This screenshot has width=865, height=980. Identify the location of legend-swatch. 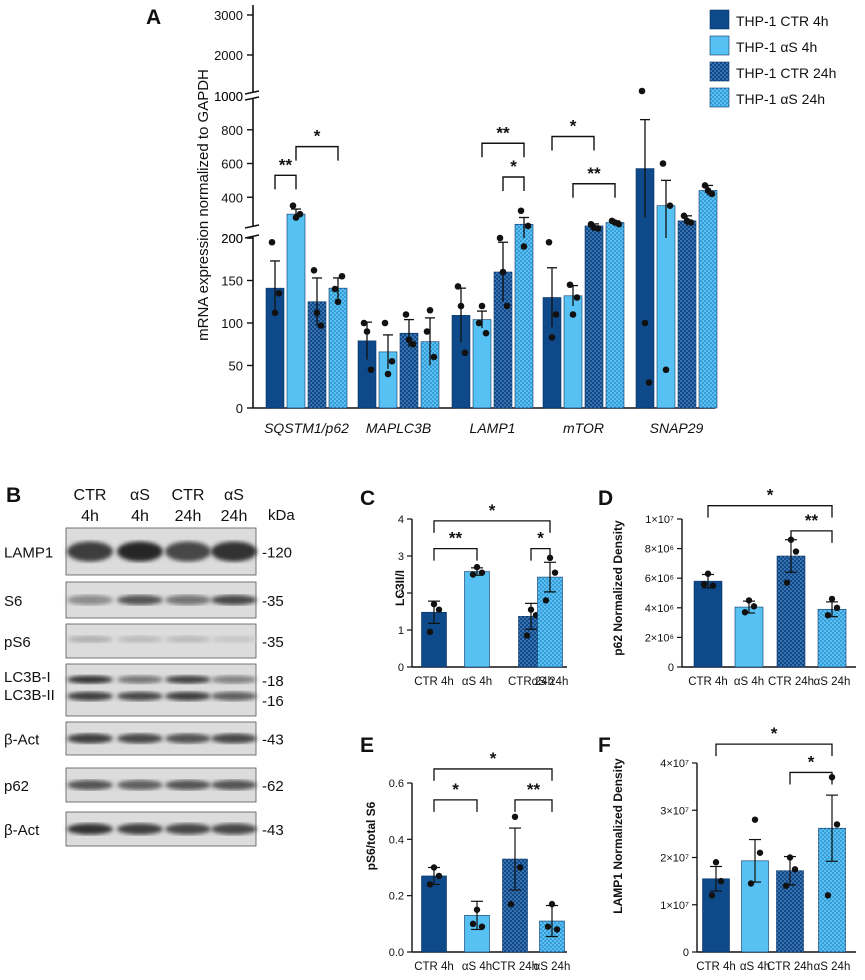
(719, 97).